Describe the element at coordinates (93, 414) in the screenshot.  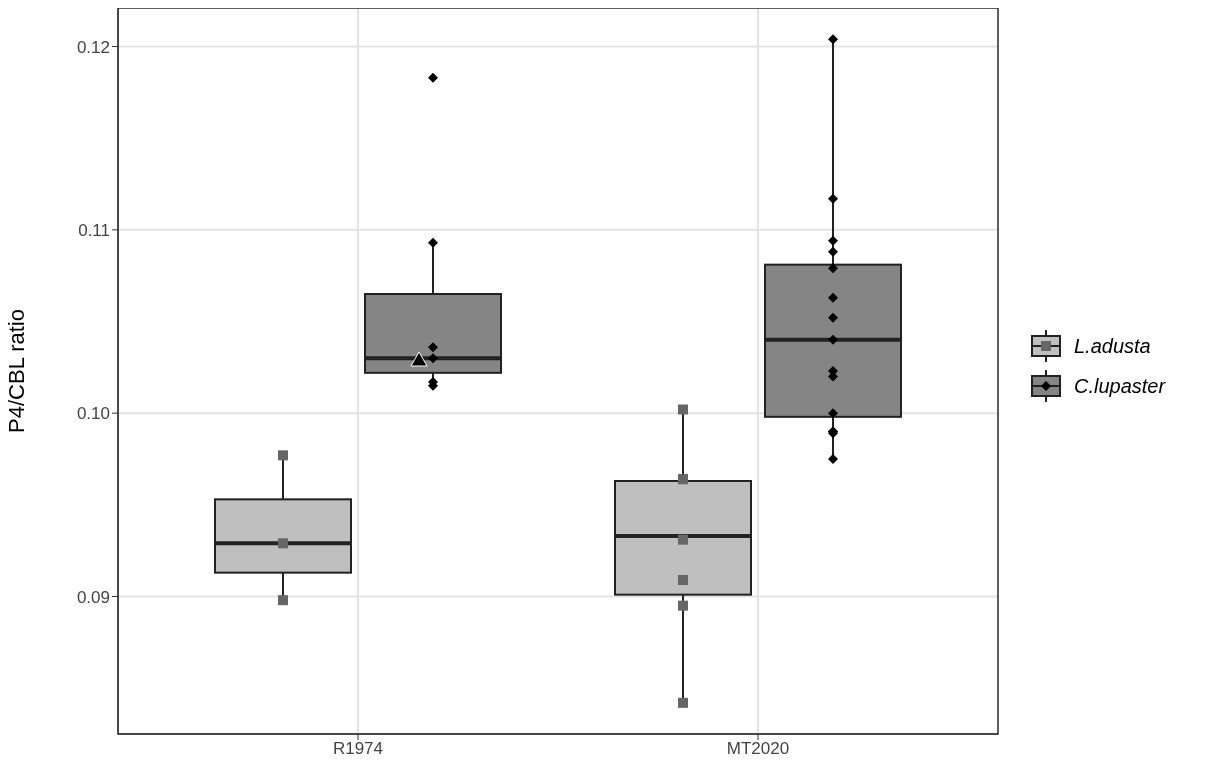
I see `y-tick-label: 0.10` at that location.